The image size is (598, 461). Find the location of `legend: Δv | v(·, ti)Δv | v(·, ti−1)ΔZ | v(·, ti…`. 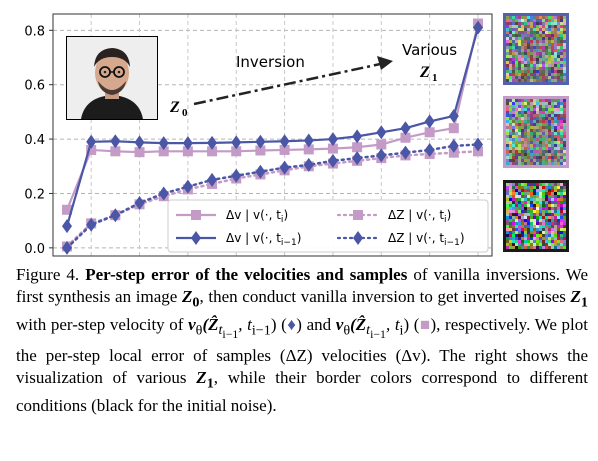

legend: Δv | v(·, ti)Δv | v(·, ti−1)ΔZ | v(·, ti… is located at coordinates (328, 226).